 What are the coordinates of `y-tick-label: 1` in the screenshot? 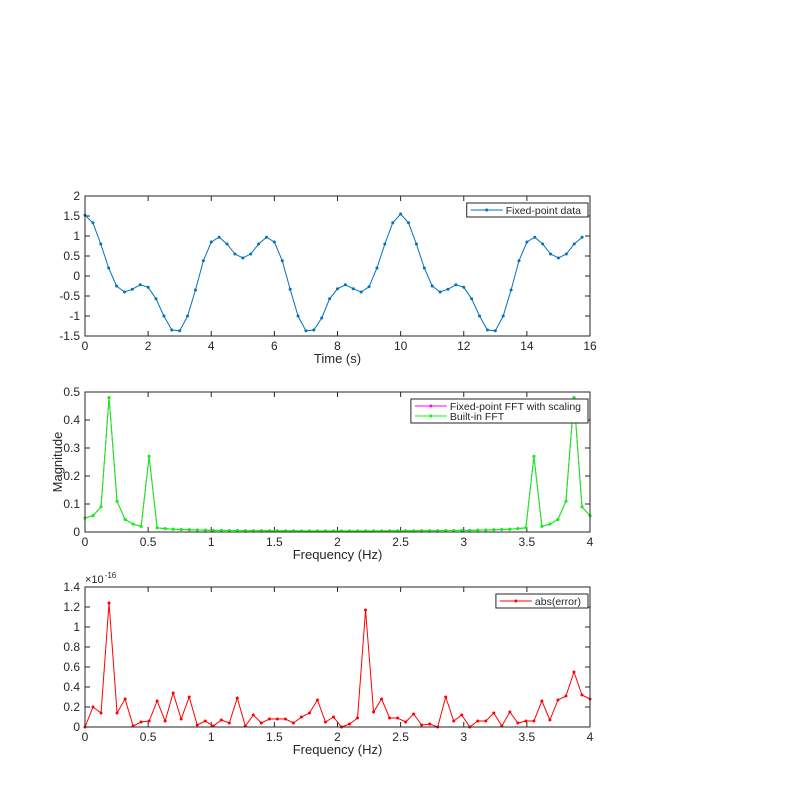 It's located at (76, 627).